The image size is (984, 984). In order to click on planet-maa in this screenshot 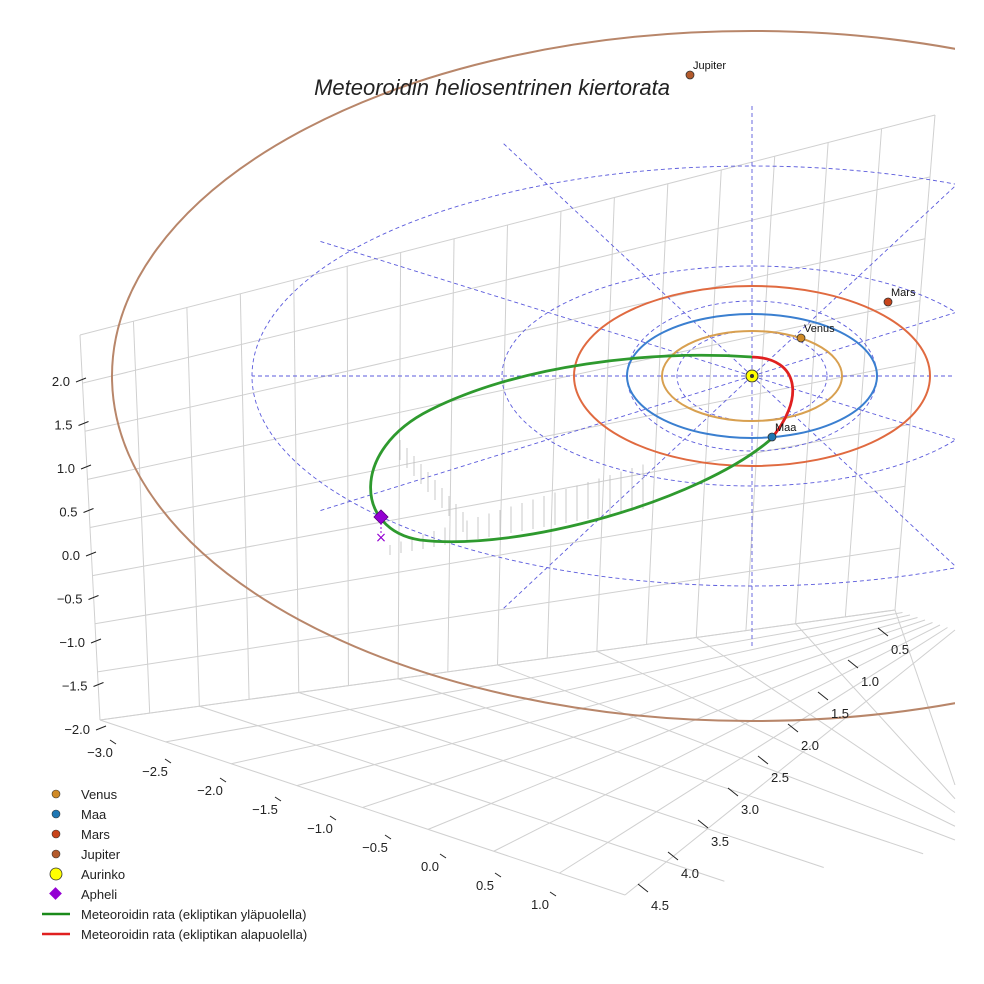, I will do `click(772, 437)`.